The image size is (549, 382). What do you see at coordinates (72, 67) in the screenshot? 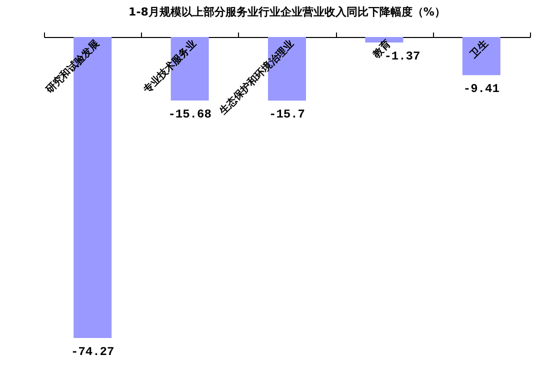
I see `x-tick-label: 研究和试验发展` at bounding box center [72, 67].